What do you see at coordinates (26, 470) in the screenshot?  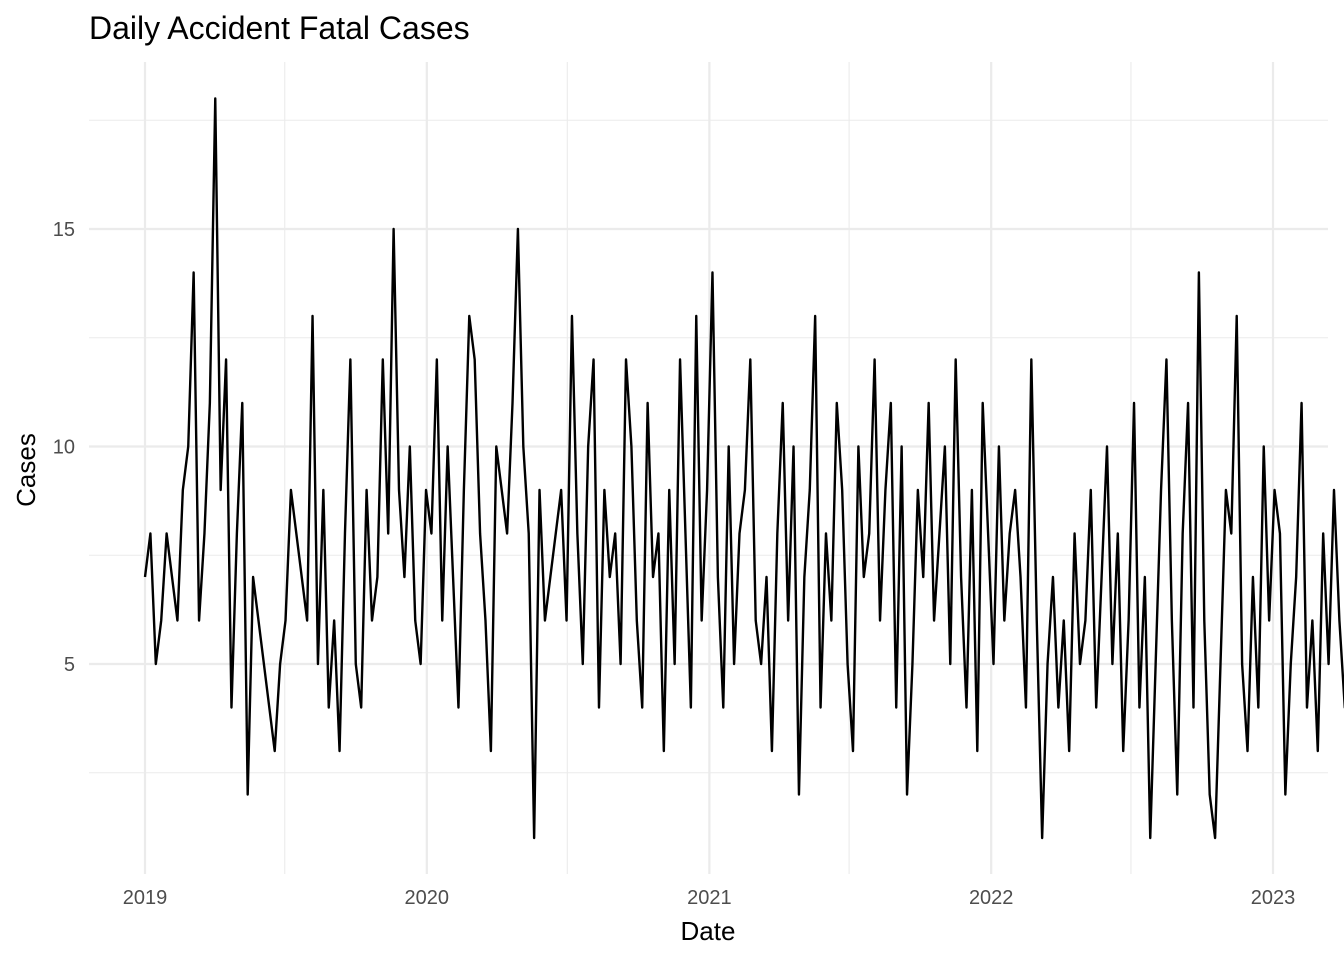 I see `y-axis-title: Cases` at bounding box center [26, 470].